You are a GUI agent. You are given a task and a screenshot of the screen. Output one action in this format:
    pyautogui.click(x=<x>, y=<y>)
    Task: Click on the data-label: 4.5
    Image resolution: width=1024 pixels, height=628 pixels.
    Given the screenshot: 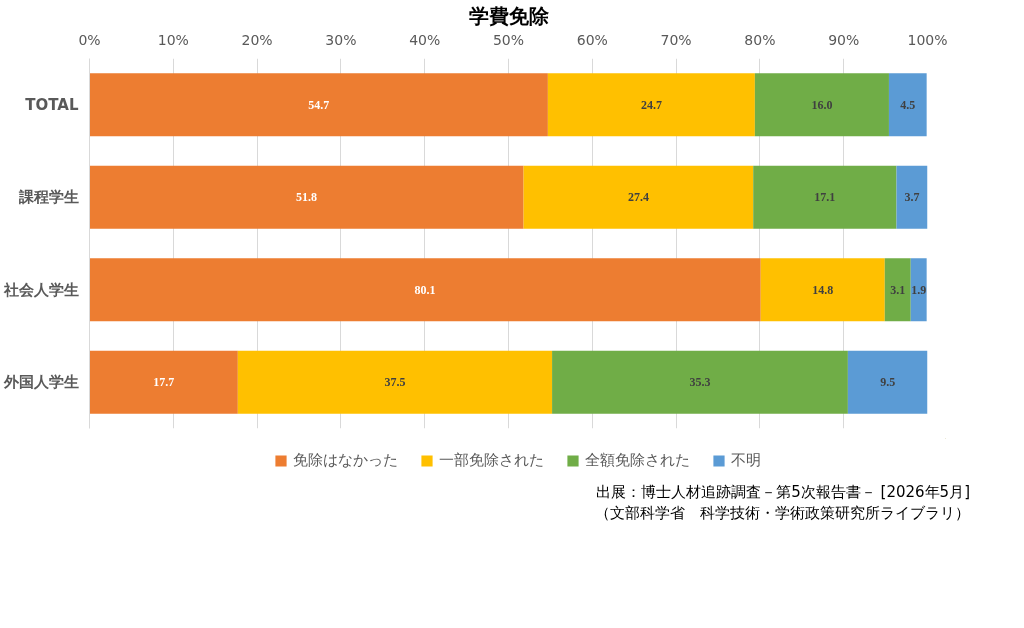 What is the action you would take?
    pyautogui.click(x=908, y=104)
    